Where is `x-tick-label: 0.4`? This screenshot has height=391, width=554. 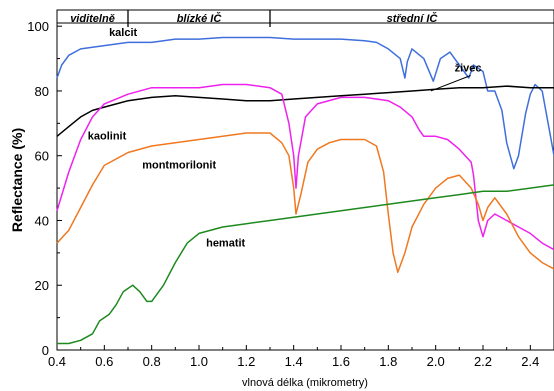
x-tick-label: 0.4 is located at coordinates (57, 361).